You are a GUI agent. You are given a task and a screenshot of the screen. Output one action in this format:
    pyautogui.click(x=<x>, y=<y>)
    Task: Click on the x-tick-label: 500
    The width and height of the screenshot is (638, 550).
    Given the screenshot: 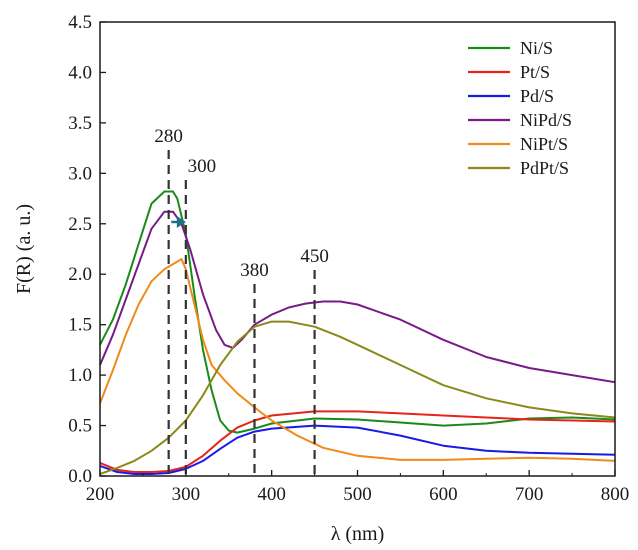 What is the action you would take?
    pyautogui.click(x=357, y=494)
    